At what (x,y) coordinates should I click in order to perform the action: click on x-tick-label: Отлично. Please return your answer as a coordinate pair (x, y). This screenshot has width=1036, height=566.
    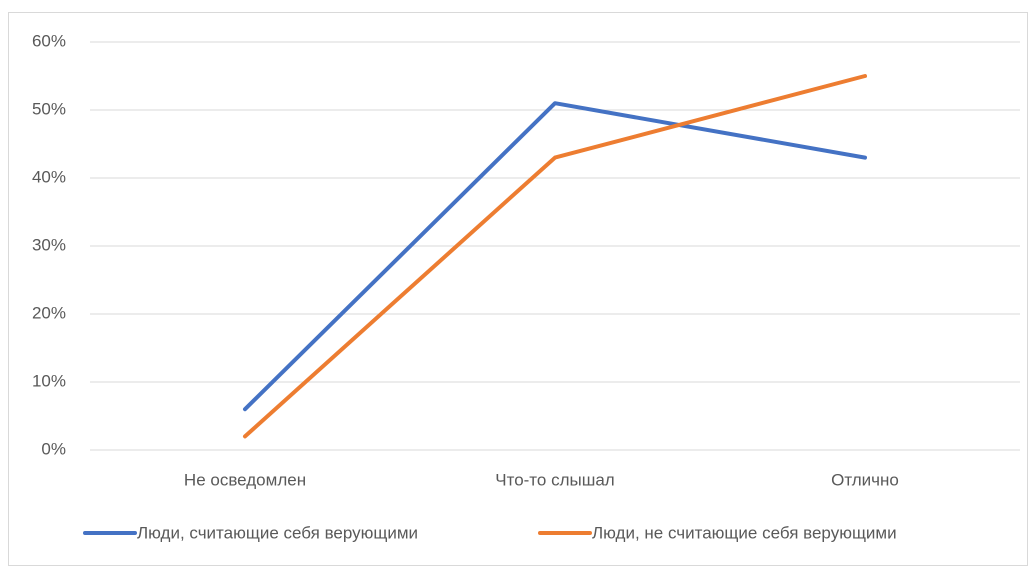
    Looking at the image, I should click on (865, 479).